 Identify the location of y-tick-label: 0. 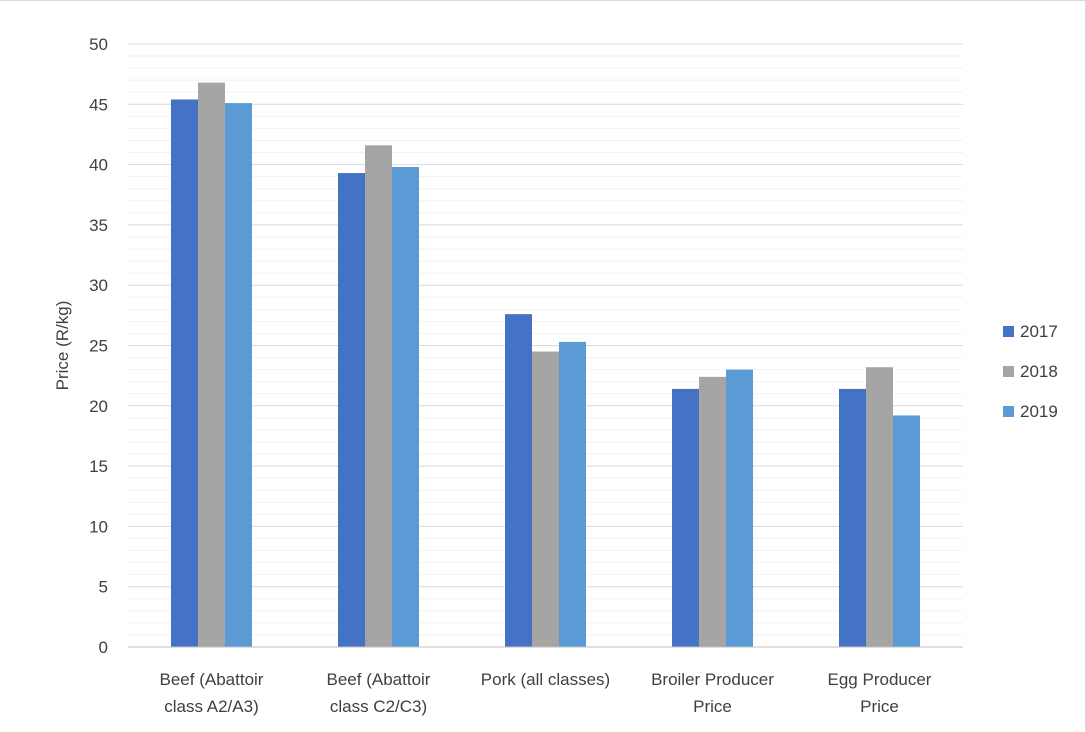
(103, 647).